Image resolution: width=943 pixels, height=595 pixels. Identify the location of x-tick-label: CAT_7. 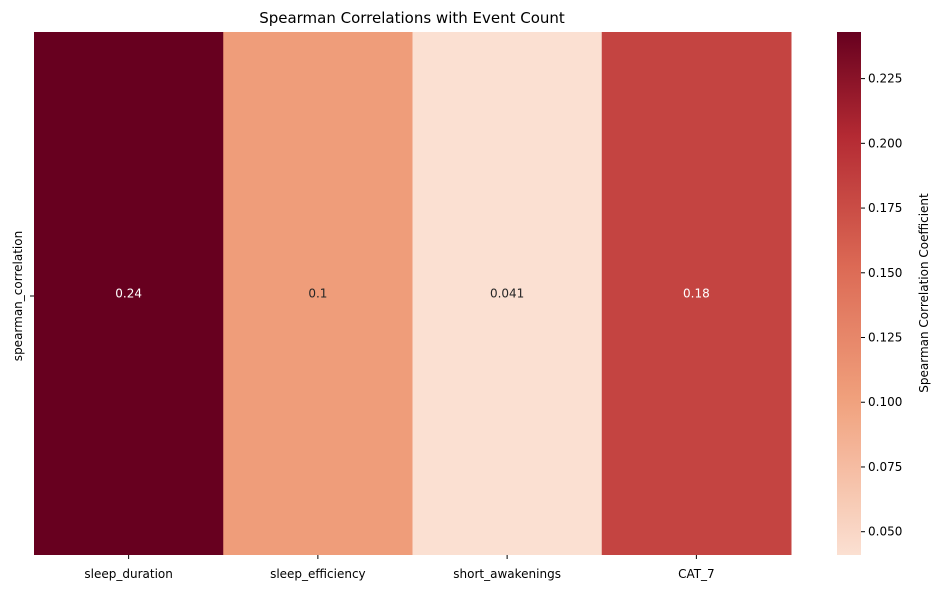
(696, 574).